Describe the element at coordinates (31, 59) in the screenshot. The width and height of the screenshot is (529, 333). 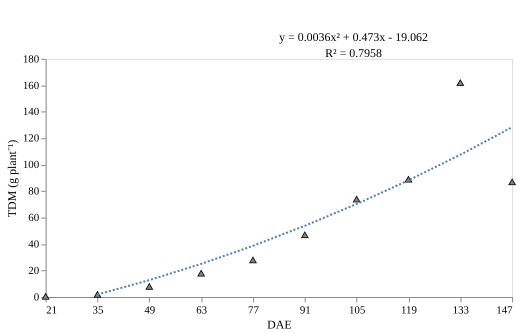
I see `y-tick-label: 180` at that location.